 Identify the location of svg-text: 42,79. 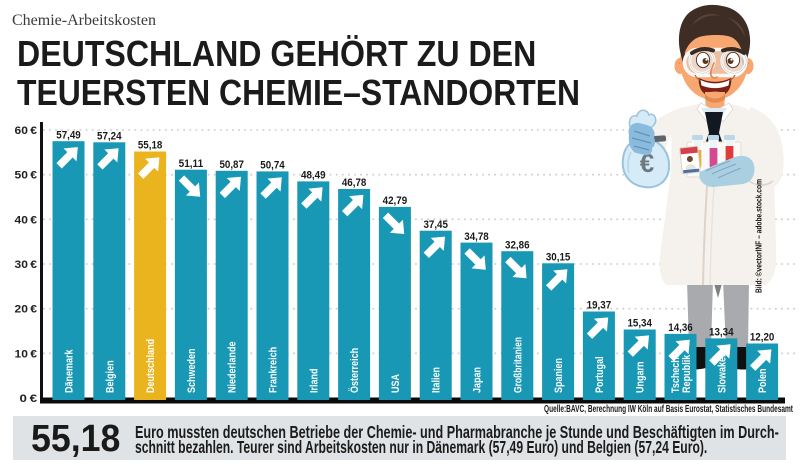
(395, 201).